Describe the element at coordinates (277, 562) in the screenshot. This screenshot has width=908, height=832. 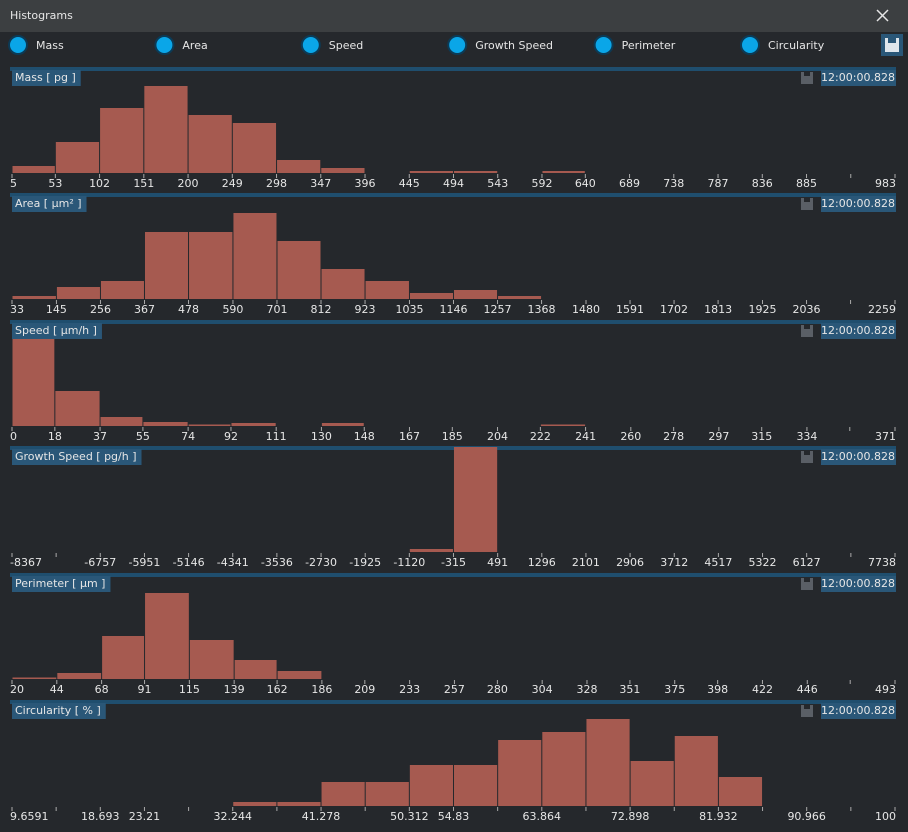
I see `x-tick-label: -3536` at that location.